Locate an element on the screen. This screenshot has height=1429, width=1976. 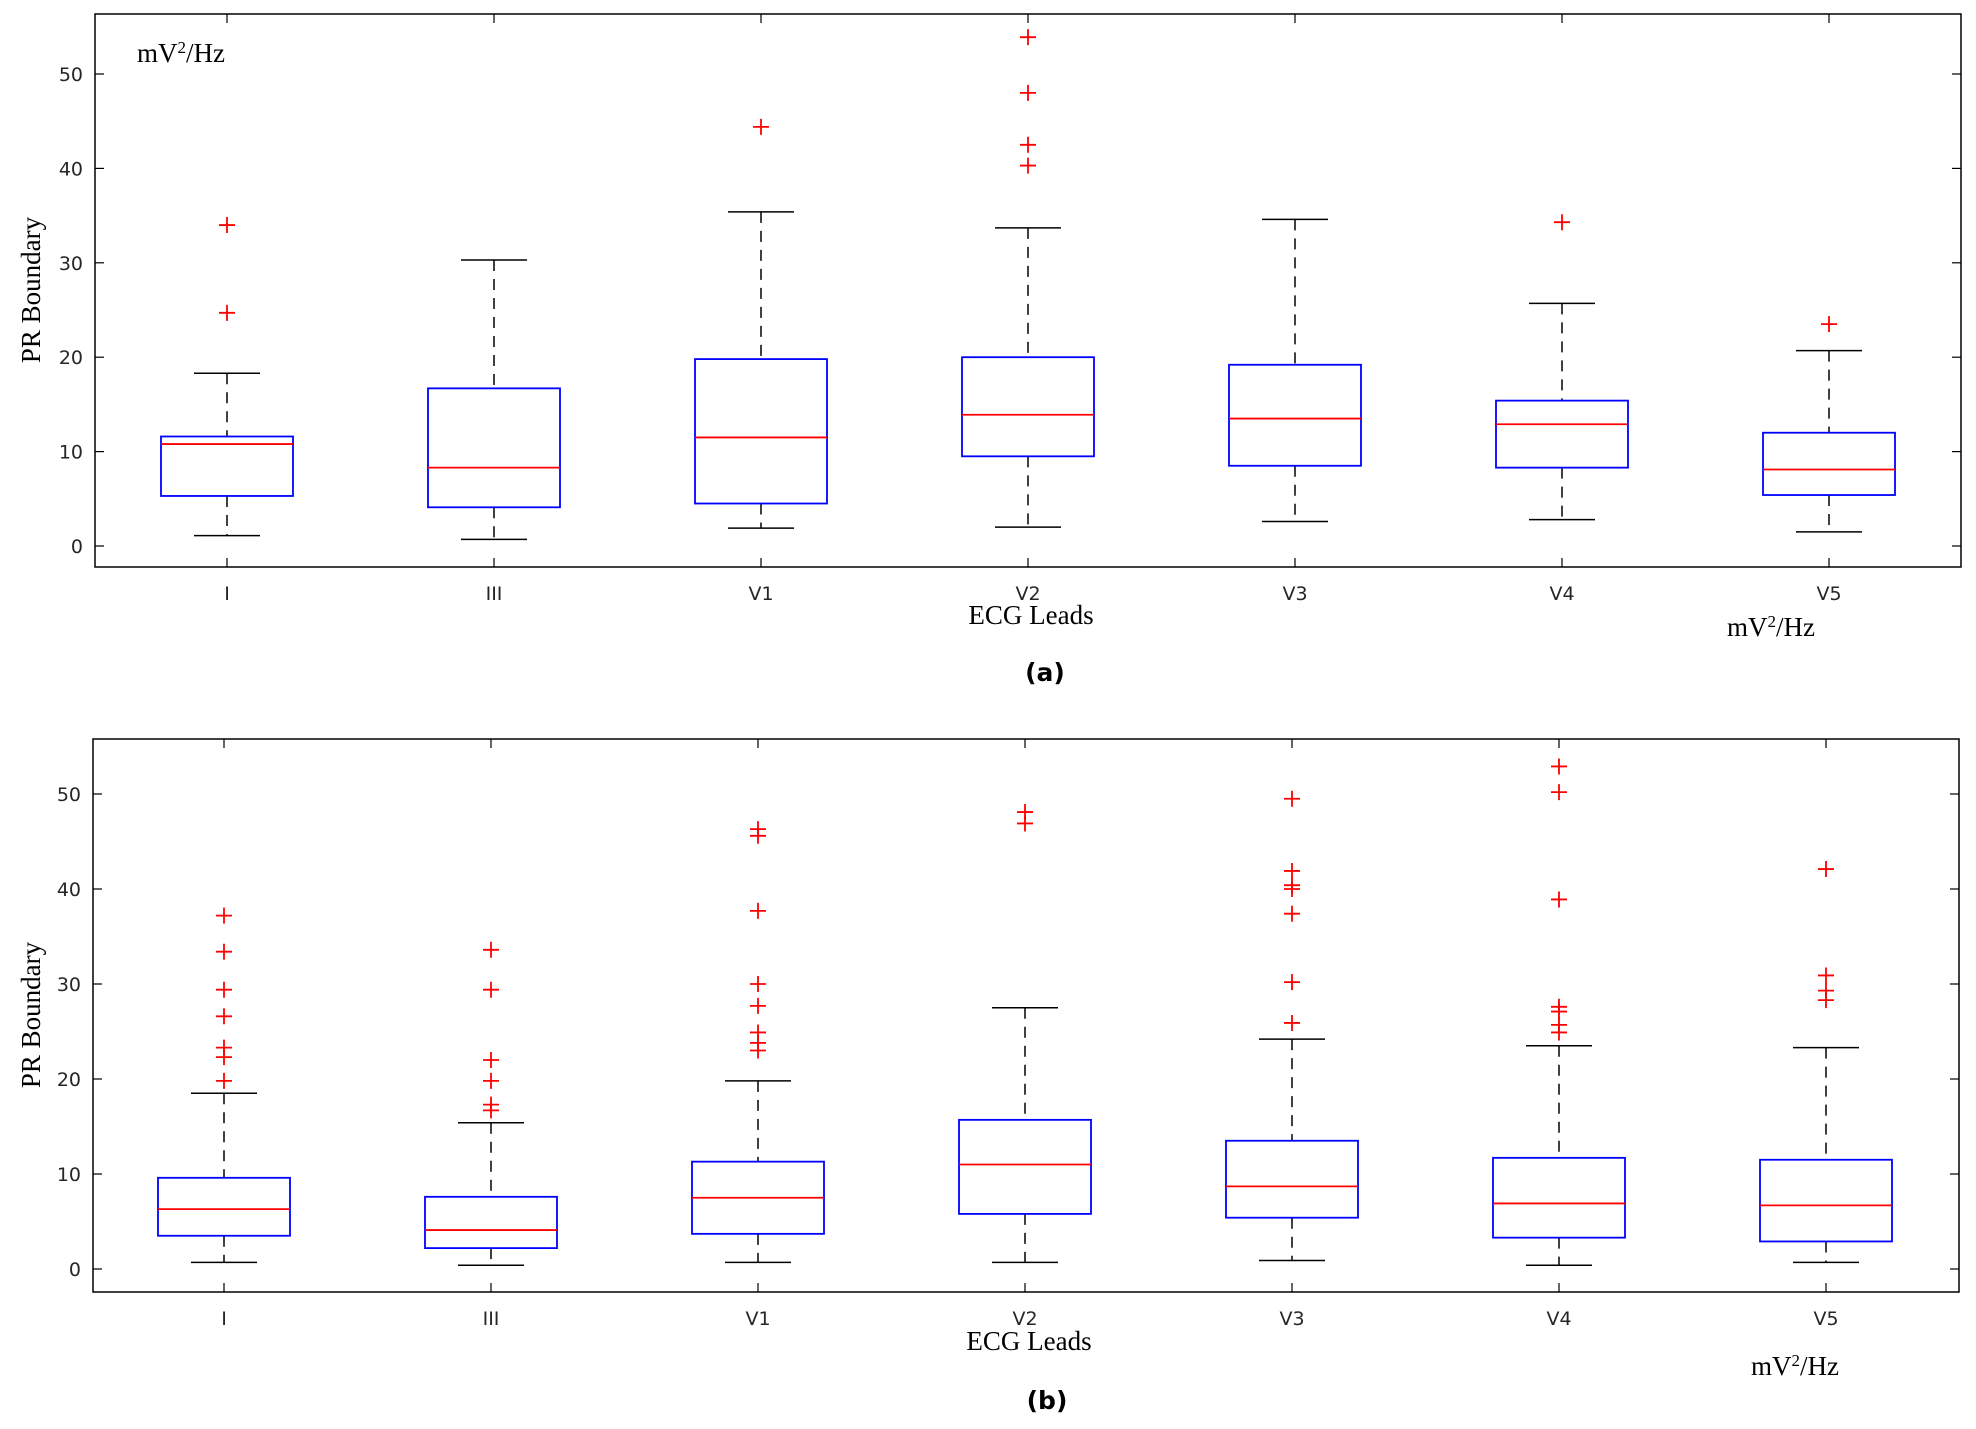
panel-caption: (b) is located at coordinates (1047, 1400).